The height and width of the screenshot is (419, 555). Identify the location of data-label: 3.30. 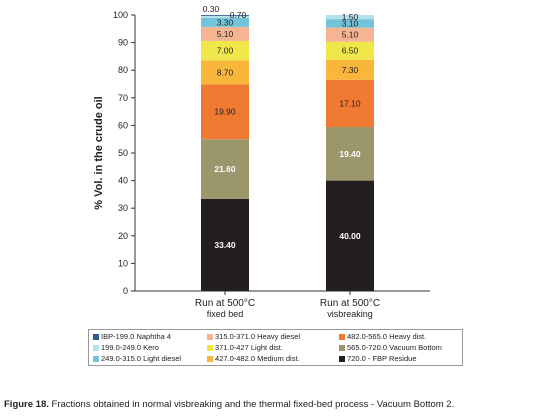
(225, 22).